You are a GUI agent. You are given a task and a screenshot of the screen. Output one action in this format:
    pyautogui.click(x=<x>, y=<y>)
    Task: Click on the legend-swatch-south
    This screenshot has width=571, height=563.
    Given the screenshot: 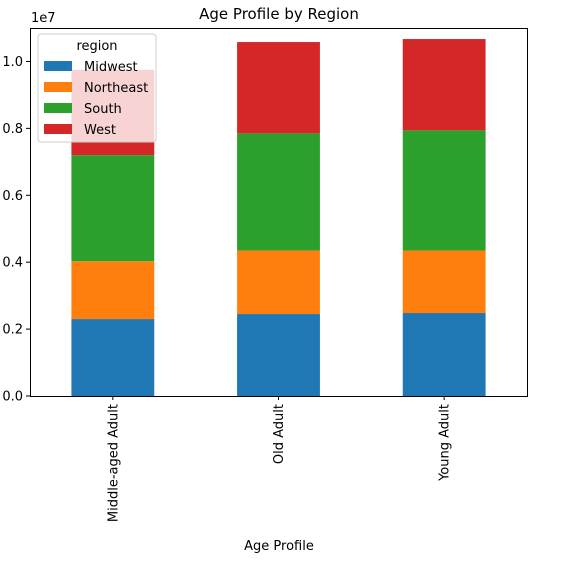 What is the action you would take?
    pyautogui.click(x=58, y=108)
    